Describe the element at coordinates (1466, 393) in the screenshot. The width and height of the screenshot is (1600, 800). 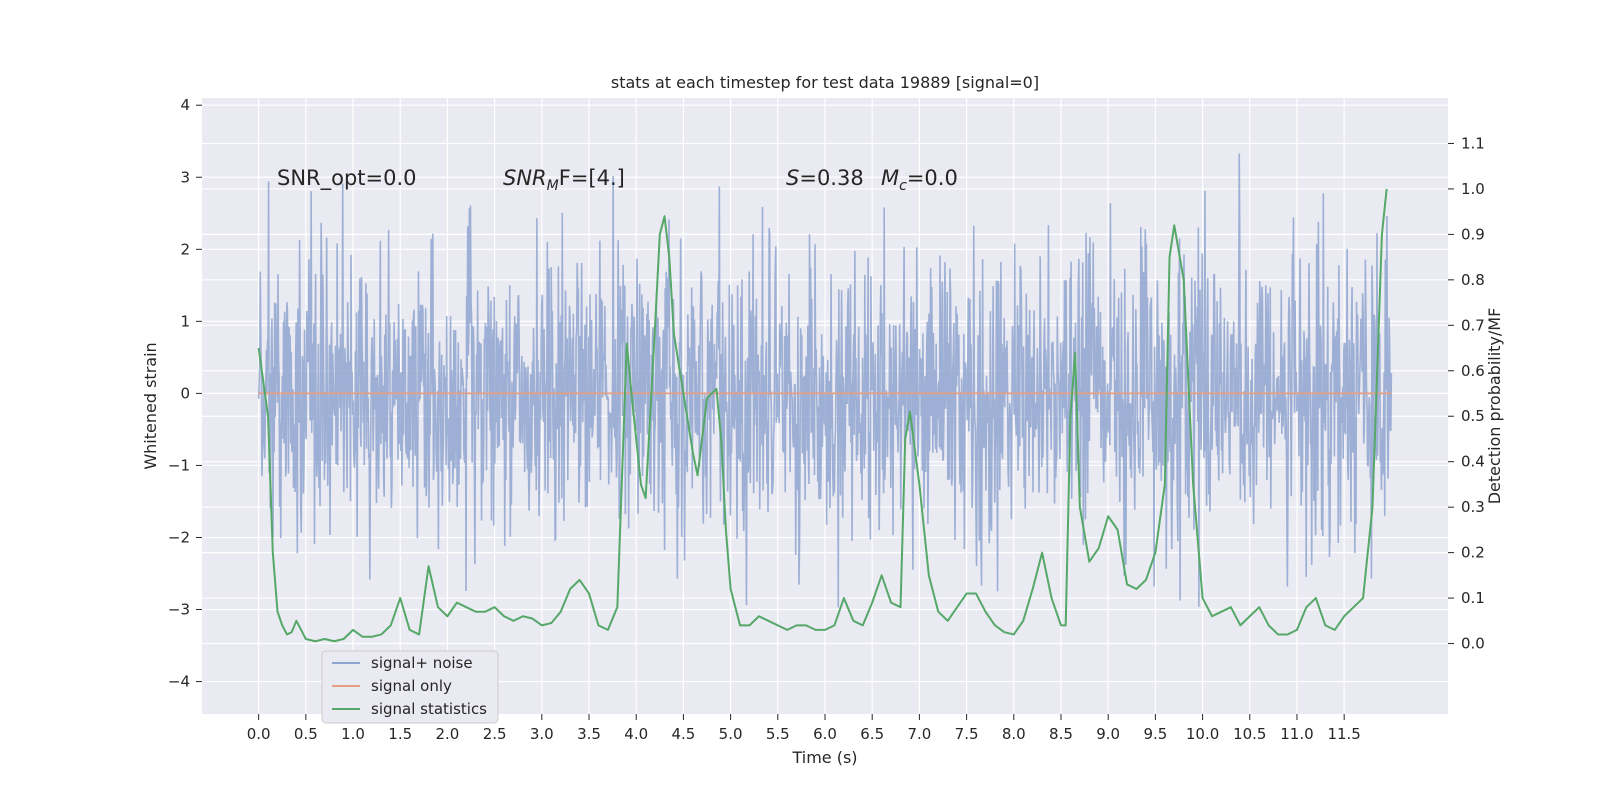
I see `y-axis-right: 1.1 1.0 0.9 0.8 0.7 0.6 0.5 0.4 0.3 0.2 0.1 0.0` at that location.